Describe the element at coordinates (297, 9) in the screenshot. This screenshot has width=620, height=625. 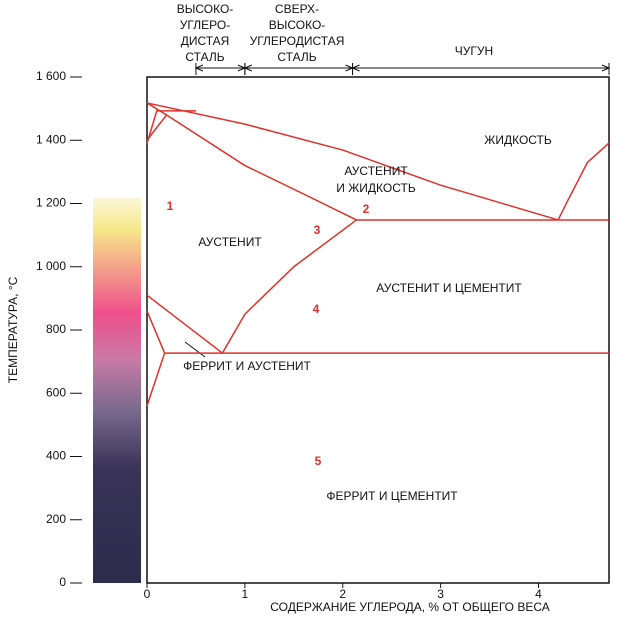
I see `range-label: СВЕРХ-` at that location.